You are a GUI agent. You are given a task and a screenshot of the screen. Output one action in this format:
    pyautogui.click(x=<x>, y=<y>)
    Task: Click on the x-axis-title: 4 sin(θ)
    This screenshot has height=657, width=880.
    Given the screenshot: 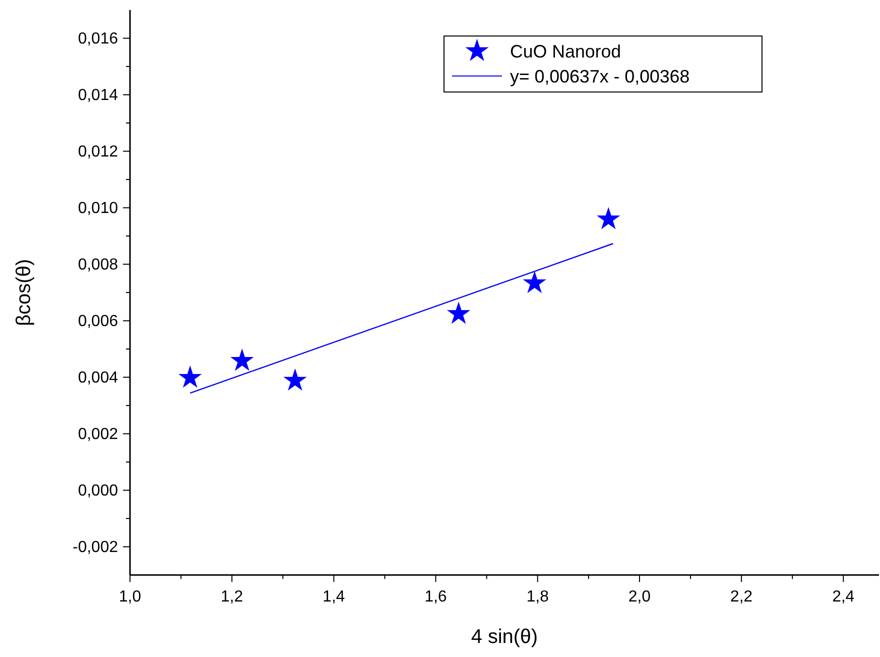 What is the action you would take?
    pyautogui.click(x=504, y=637)
    